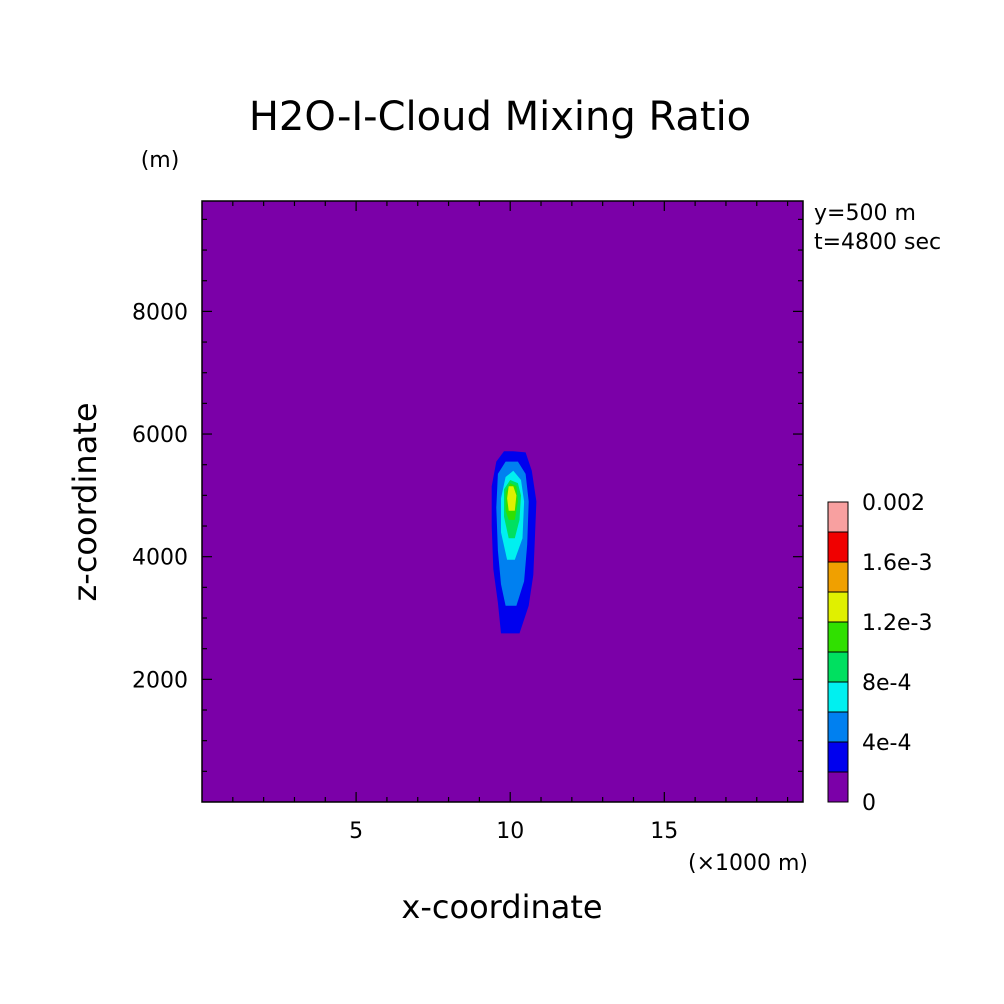 Image resolution: width=1004 pixels, height=1004 pixels. I want to click on y-unit-label: (m), so click(160, 160).